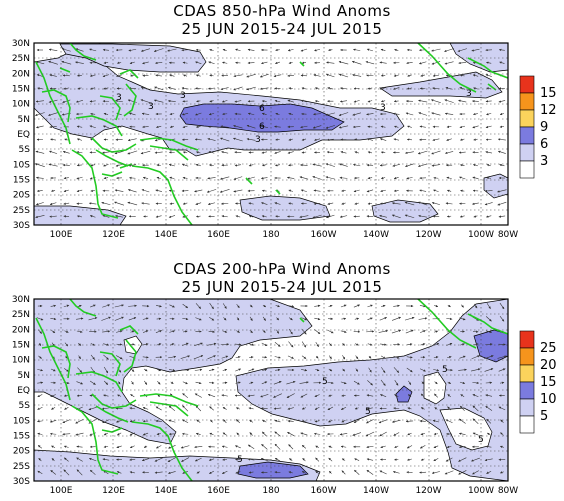 The height and width of the screenshot is (501, 564). Describe the element at coordinates (445, 370) in the screenshot. I see `panel2-contour-label: 5` at that location.